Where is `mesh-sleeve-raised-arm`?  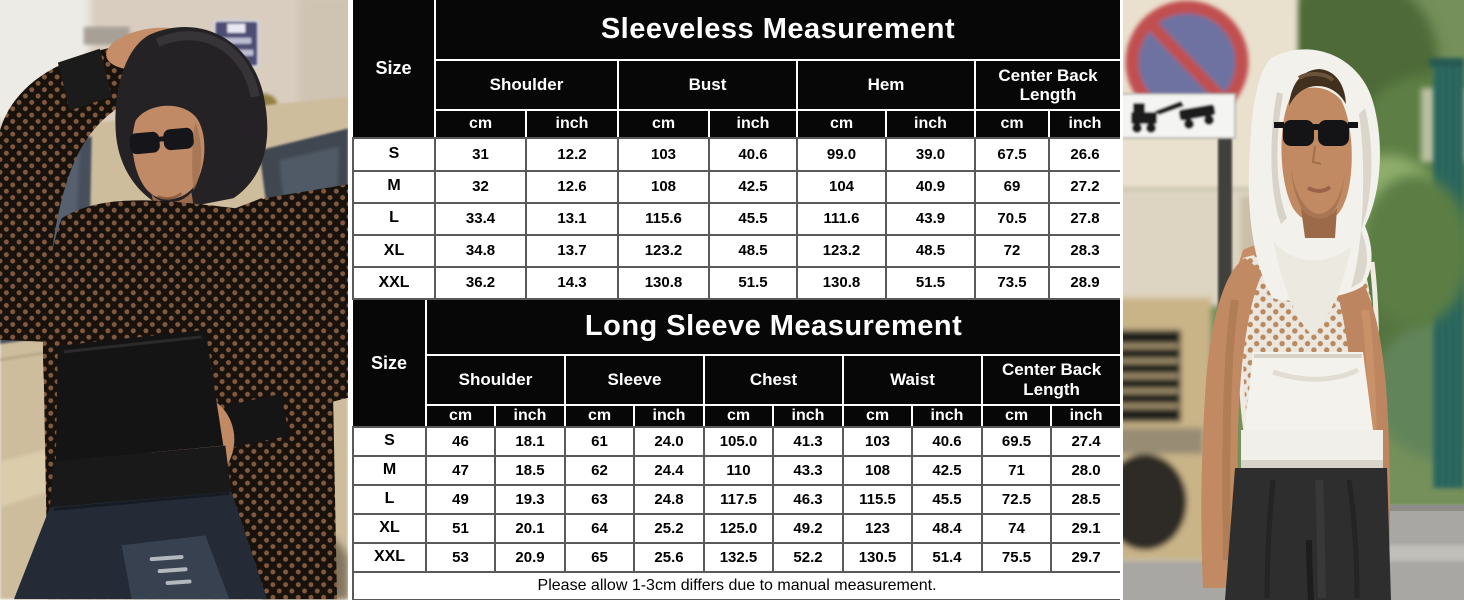
mesh-sleeve-raised-arm is located at coordinates (86, 193).